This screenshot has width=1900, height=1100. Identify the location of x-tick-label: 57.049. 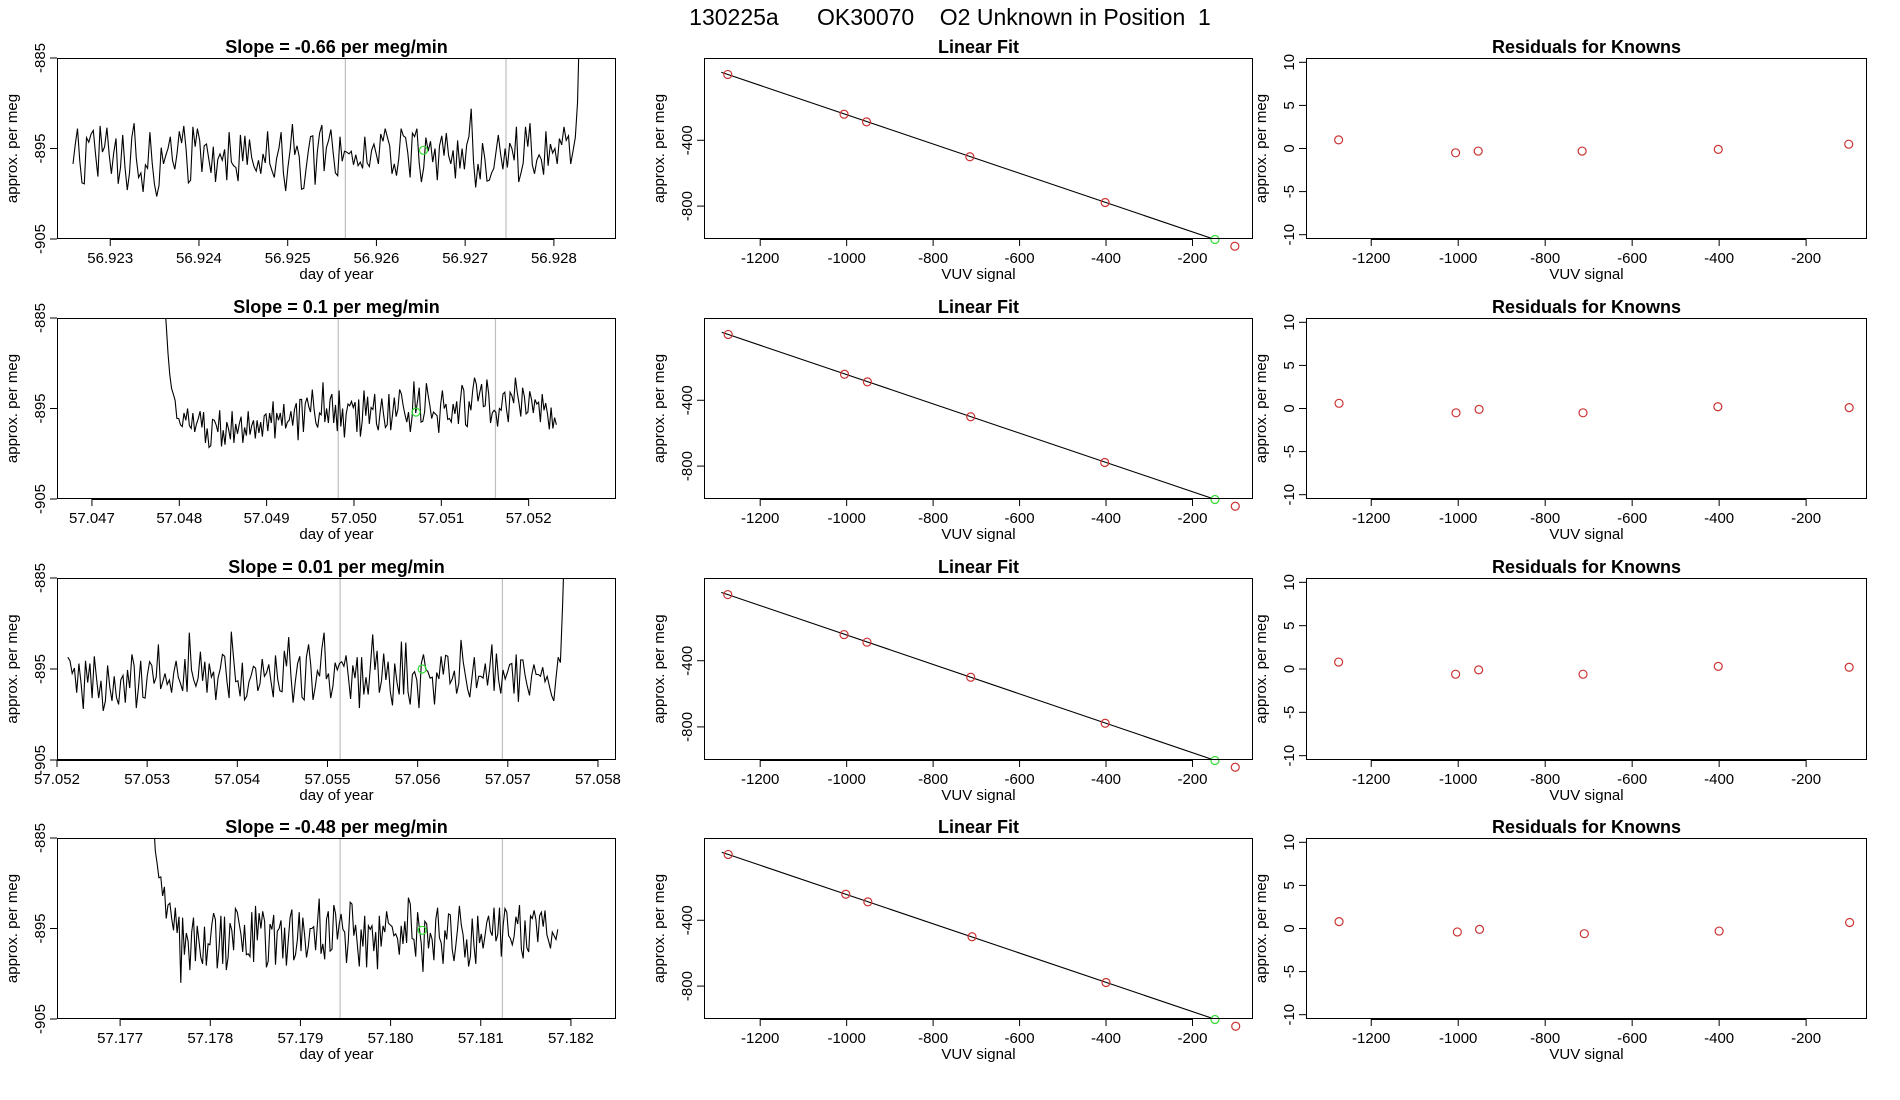
(267, 518).